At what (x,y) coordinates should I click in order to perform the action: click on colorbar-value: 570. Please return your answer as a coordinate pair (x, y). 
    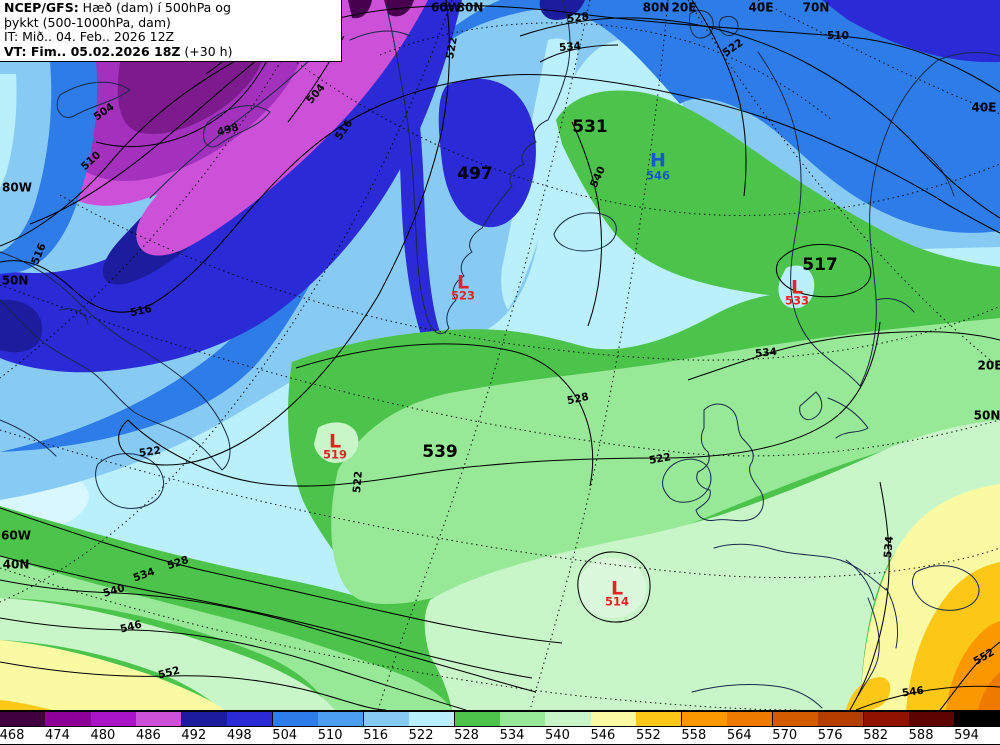
    Looking at the image, I should click on (785, 735).